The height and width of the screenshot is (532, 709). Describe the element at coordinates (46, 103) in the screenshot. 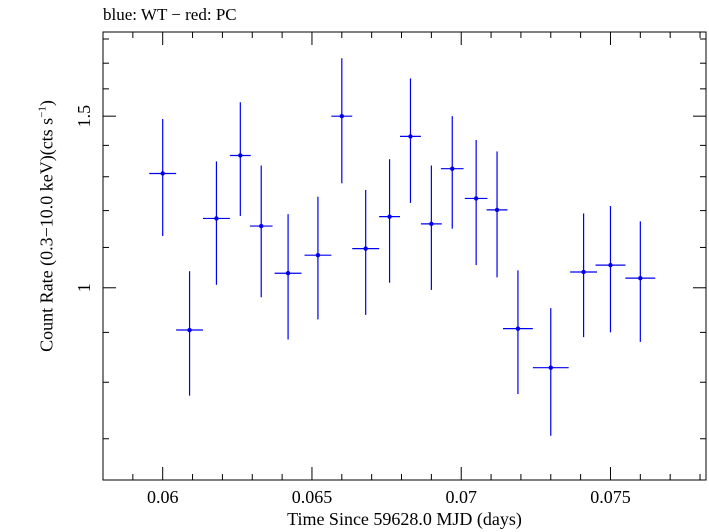

I see `y-axis-label-suffix: )` at that location.